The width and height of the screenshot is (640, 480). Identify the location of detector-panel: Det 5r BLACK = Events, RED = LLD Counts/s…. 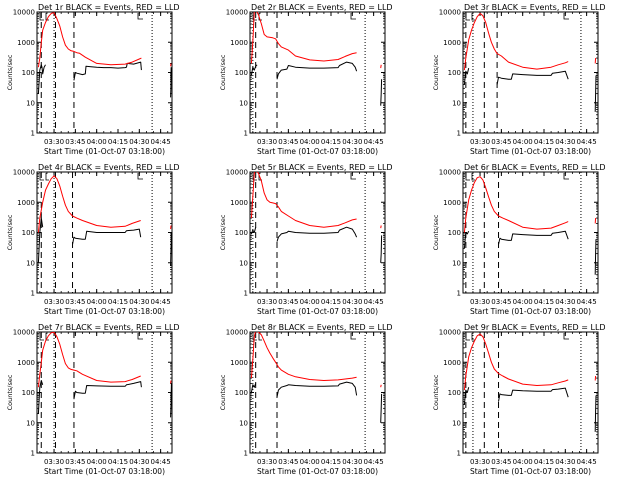
(306, 239).